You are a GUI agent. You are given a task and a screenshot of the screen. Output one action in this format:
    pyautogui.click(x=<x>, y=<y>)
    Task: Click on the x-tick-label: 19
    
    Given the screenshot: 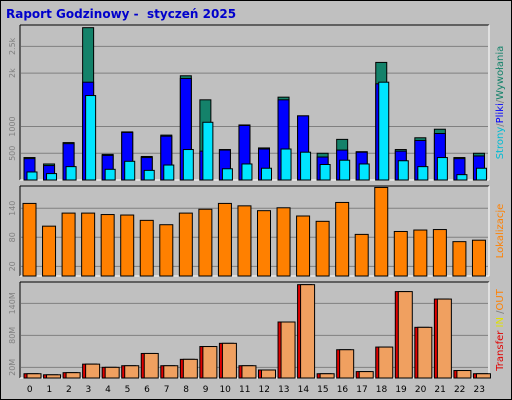 What is the action you would take?
    pyautogui.click(x=401, y=390)
    